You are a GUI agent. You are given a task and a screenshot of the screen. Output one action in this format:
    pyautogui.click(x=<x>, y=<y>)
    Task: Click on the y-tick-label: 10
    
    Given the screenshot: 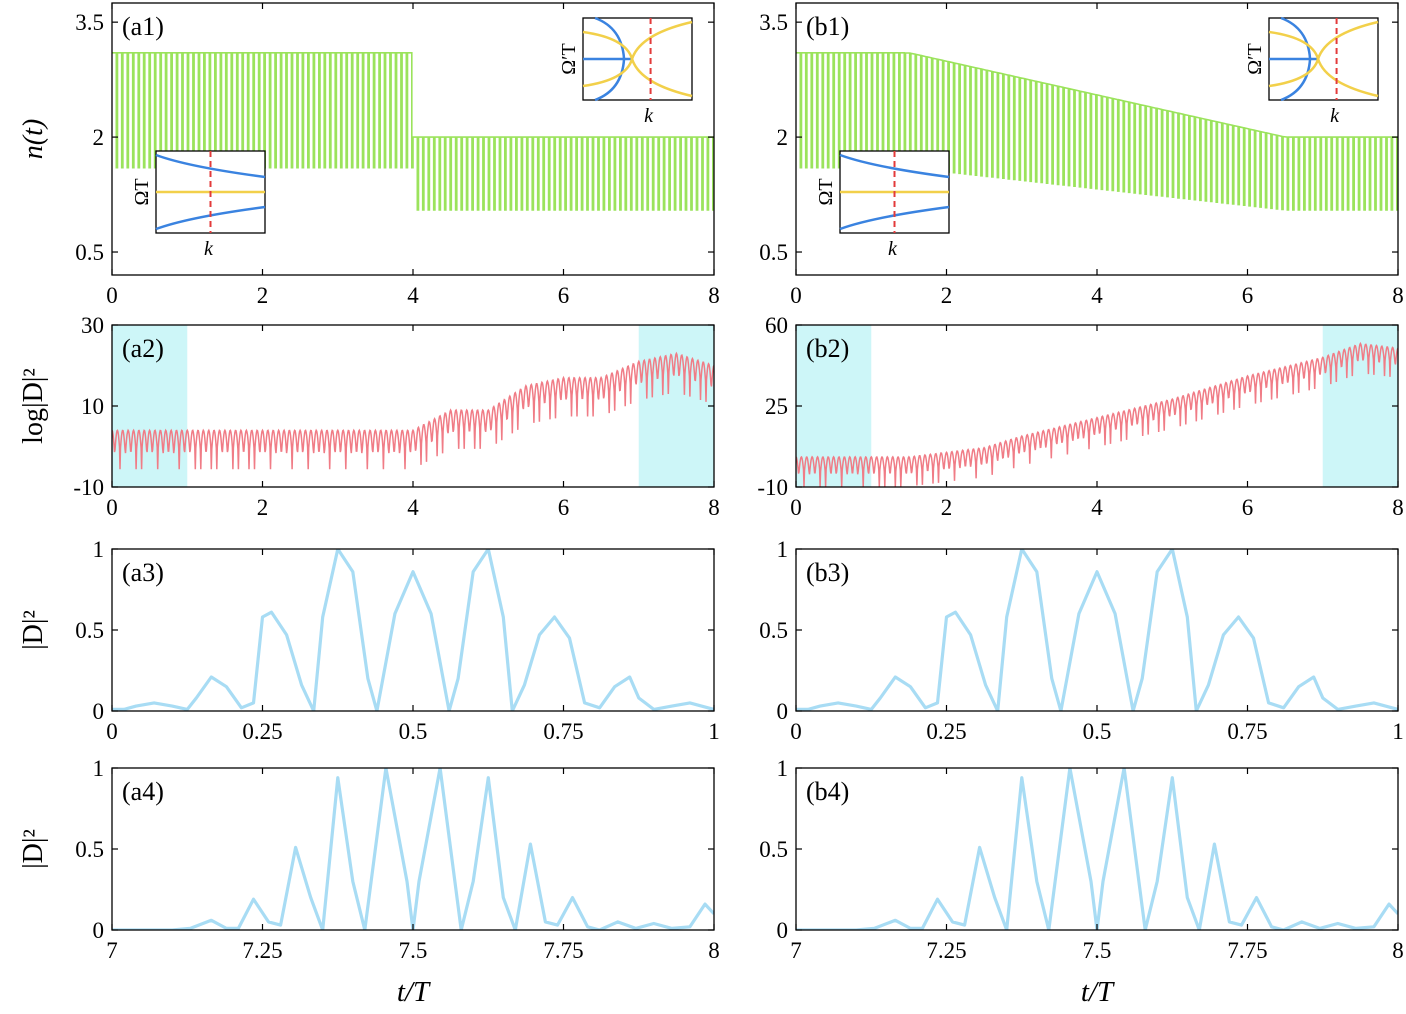 What is the action you would take?
    pyautogui.click(x=92, y=406)
    